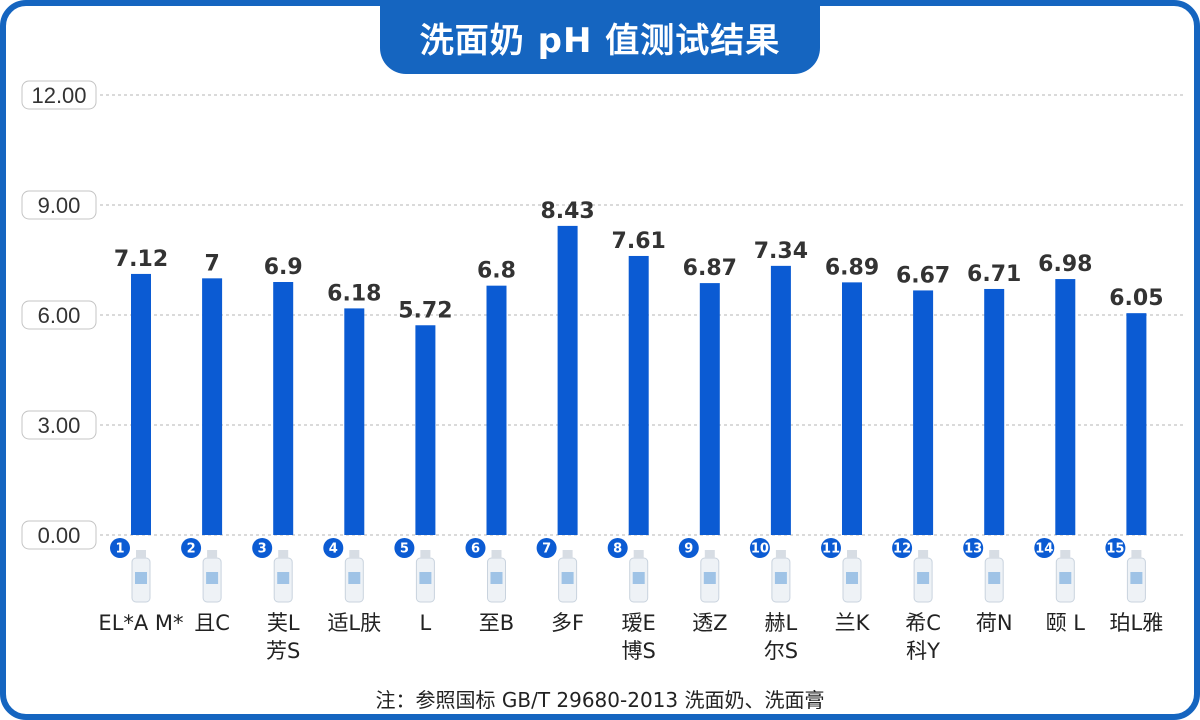 This screenshot has width=1200, height=720. I want to click on number-badge-text: 10, so click(760, 549).